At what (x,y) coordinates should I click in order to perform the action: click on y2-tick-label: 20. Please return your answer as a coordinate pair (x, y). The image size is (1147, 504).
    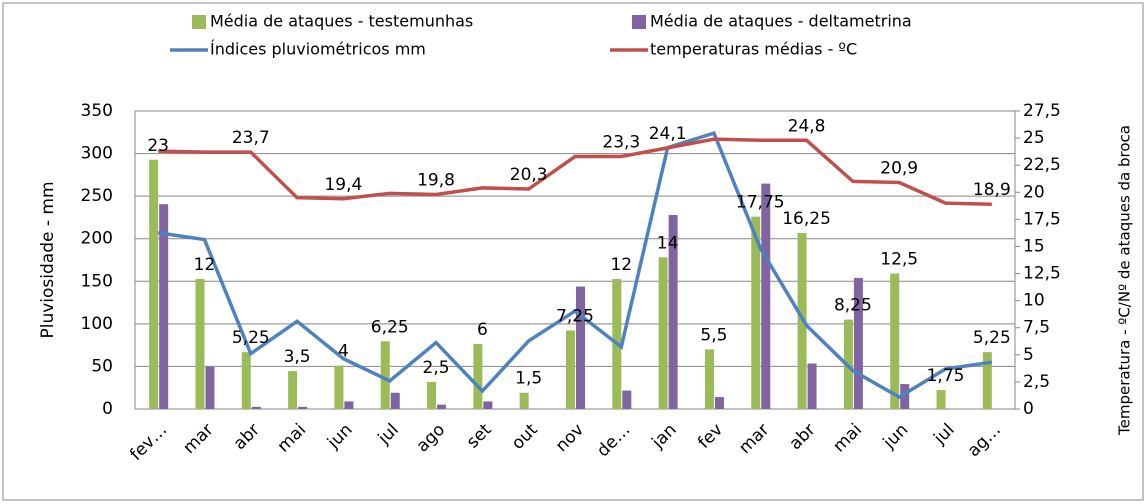
    Looking at the image, I should click on (1034, 192).